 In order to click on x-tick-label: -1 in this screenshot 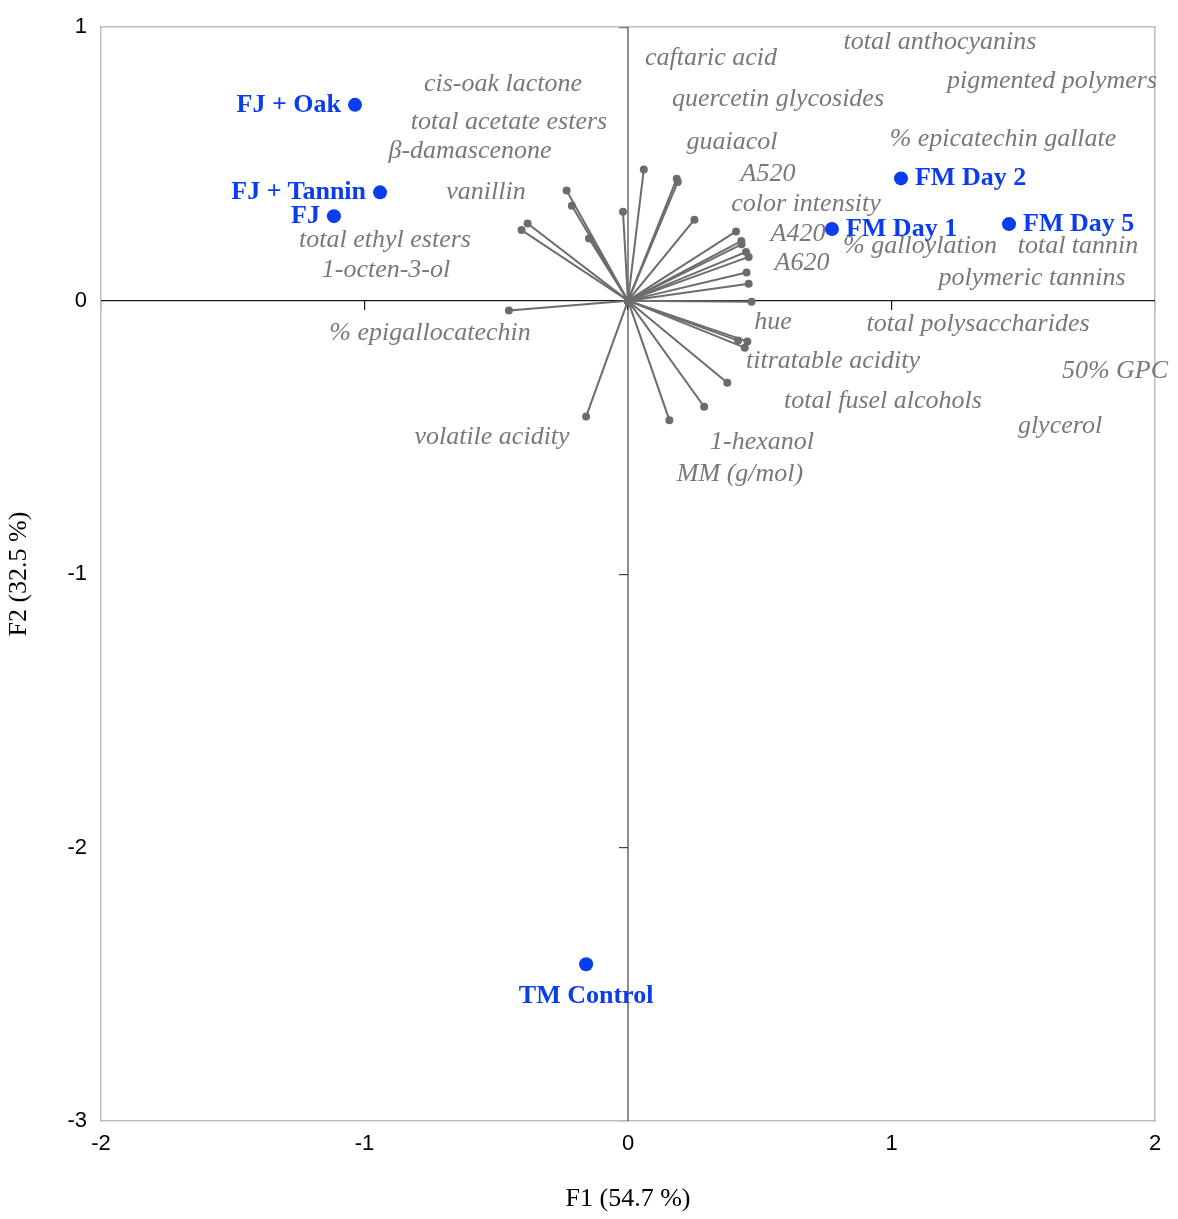, I will do `click(364, 1143)`.